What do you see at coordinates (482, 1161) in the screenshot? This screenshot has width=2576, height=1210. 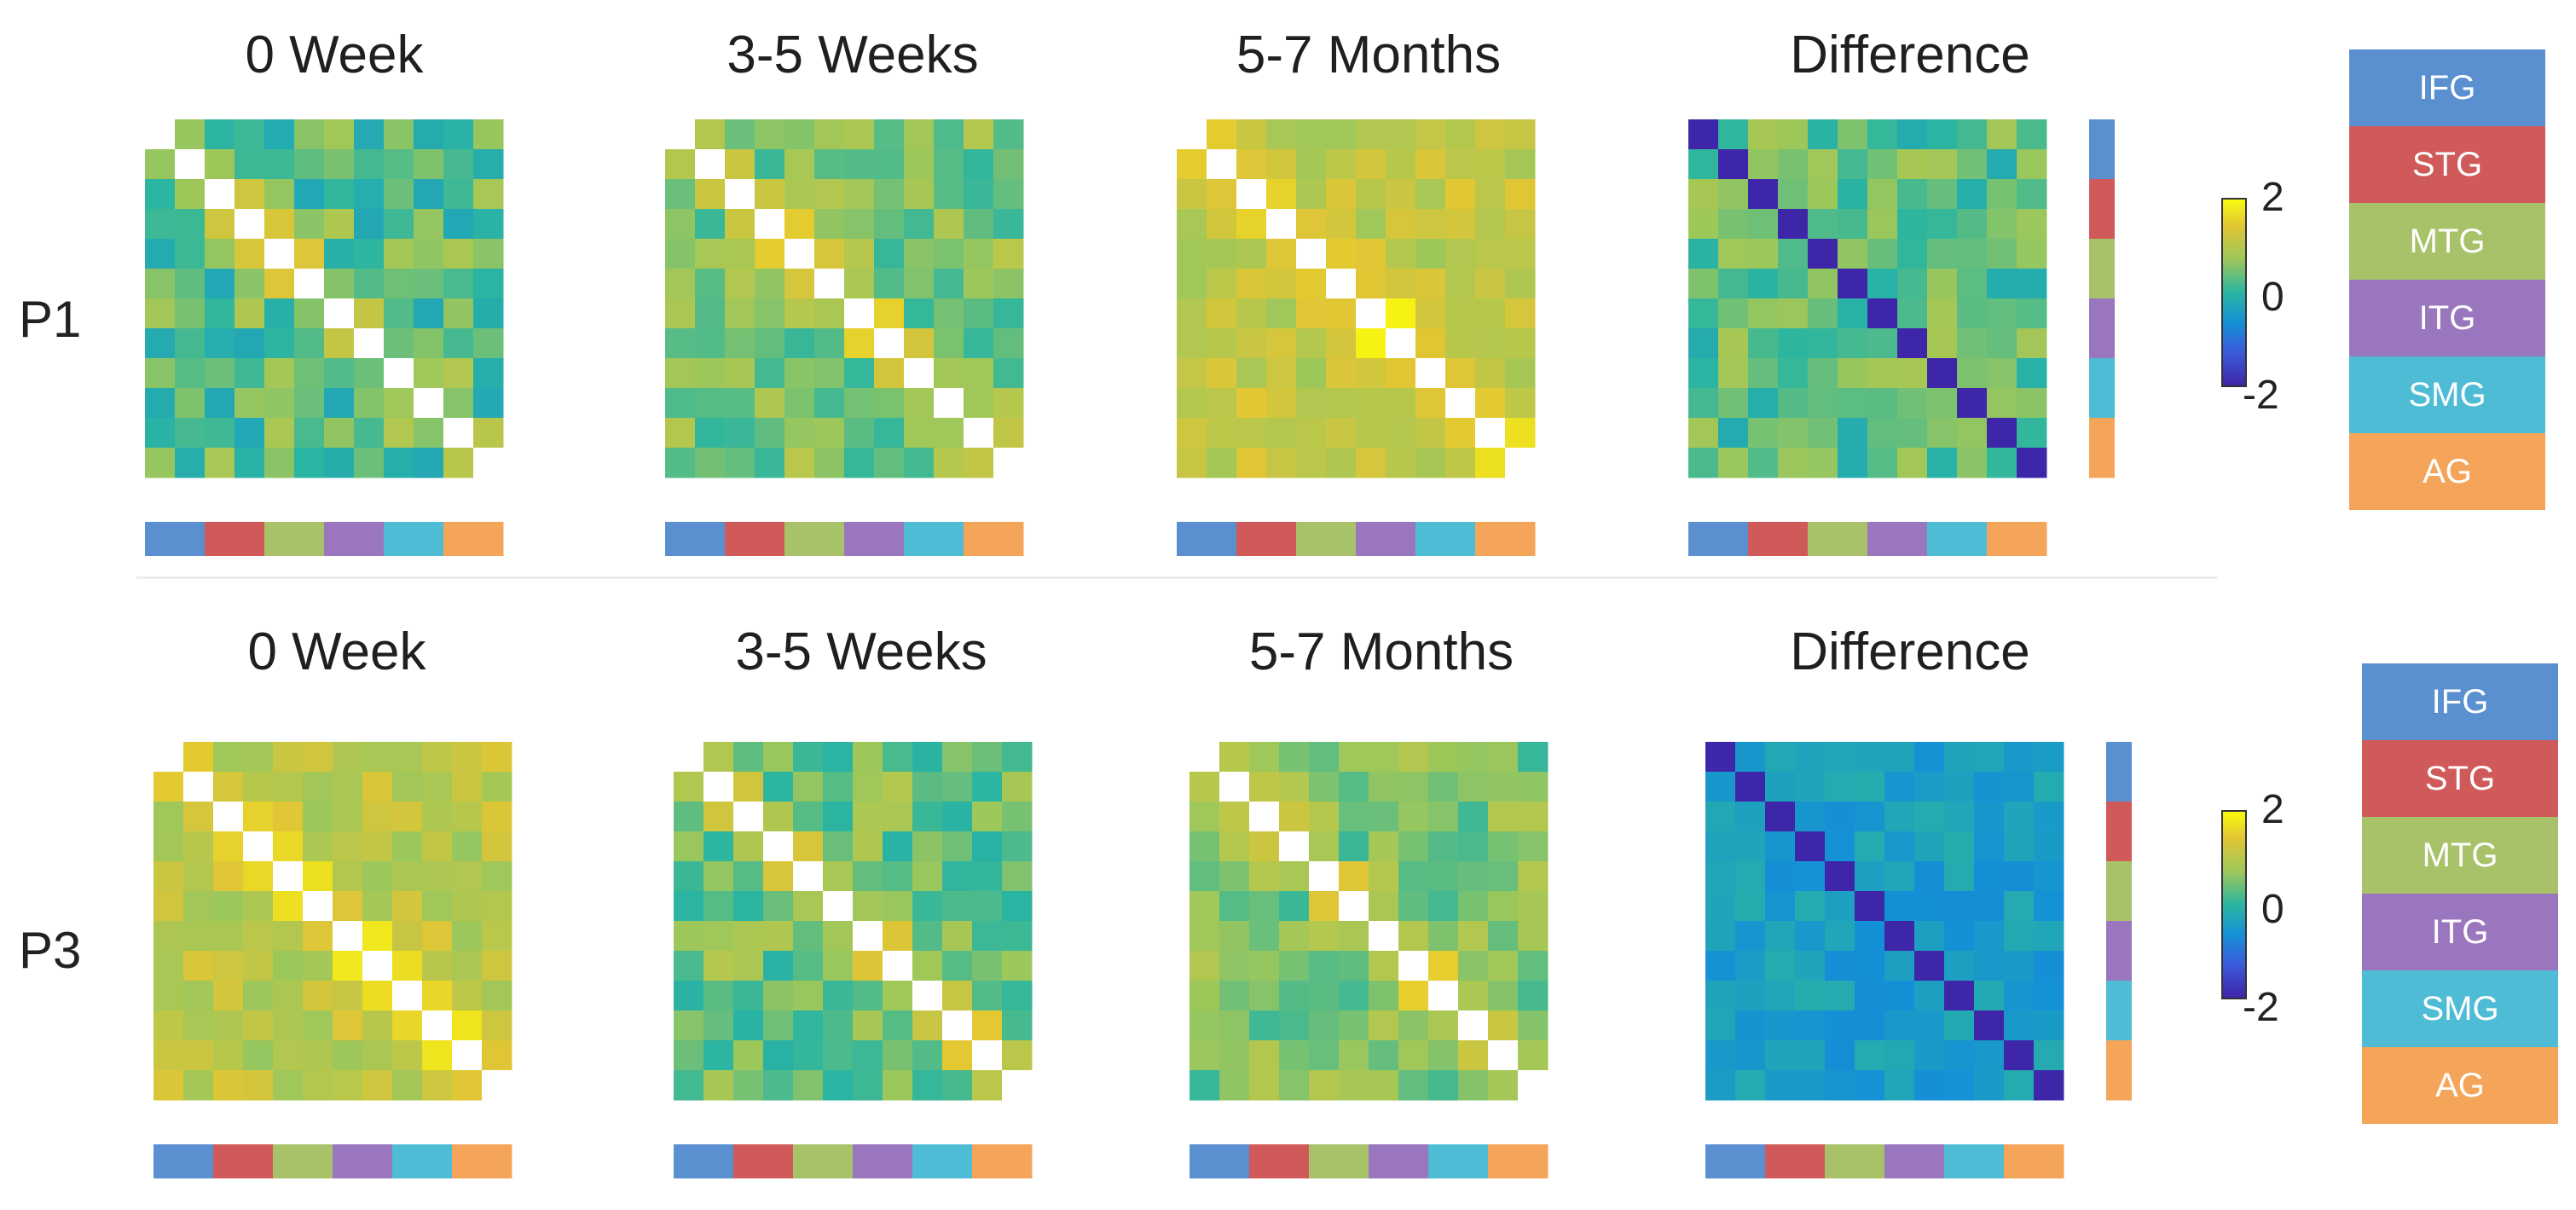 I see `region-bar-segment-ag` at bounding box center [482, 1161].